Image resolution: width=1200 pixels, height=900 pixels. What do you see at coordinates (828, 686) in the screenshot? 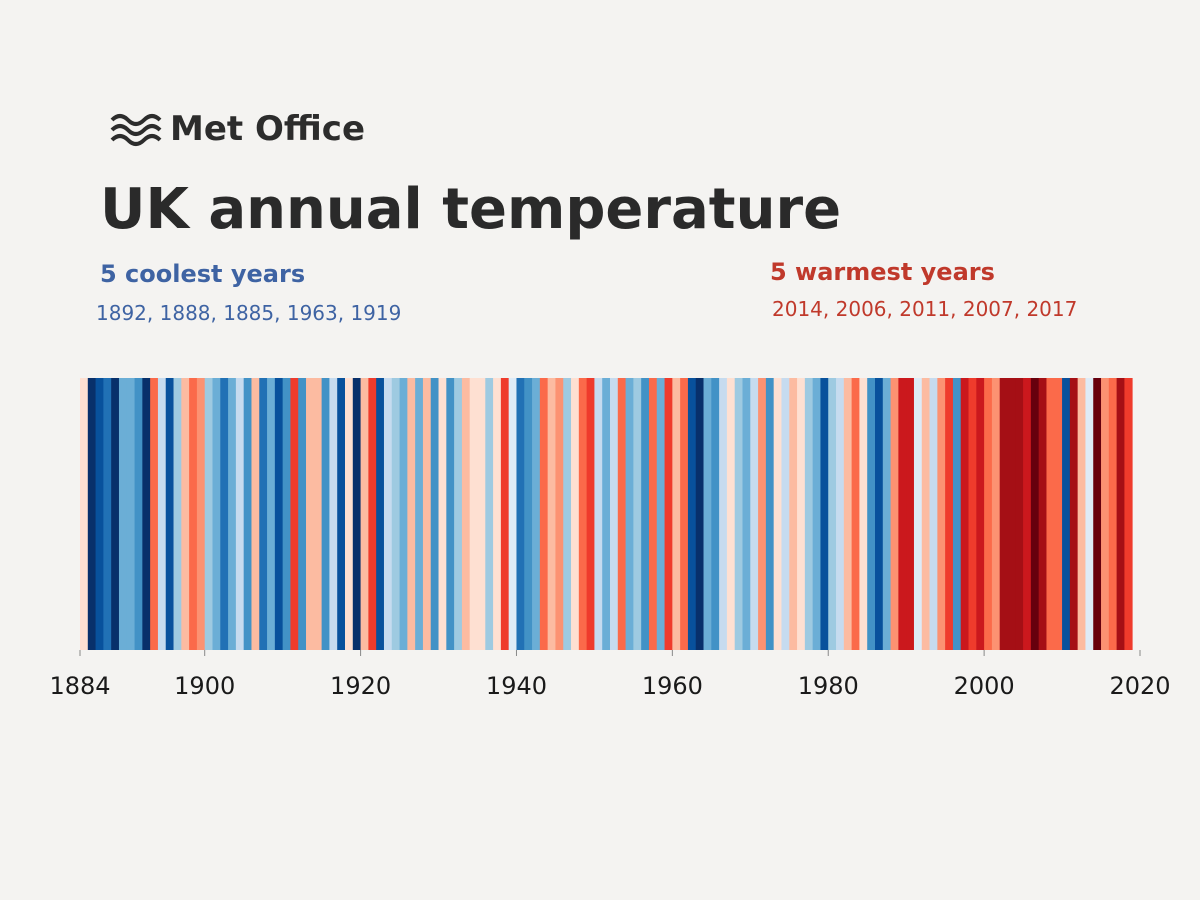
I see `x-tick-label: 1980` at bounding box center [828, 686].